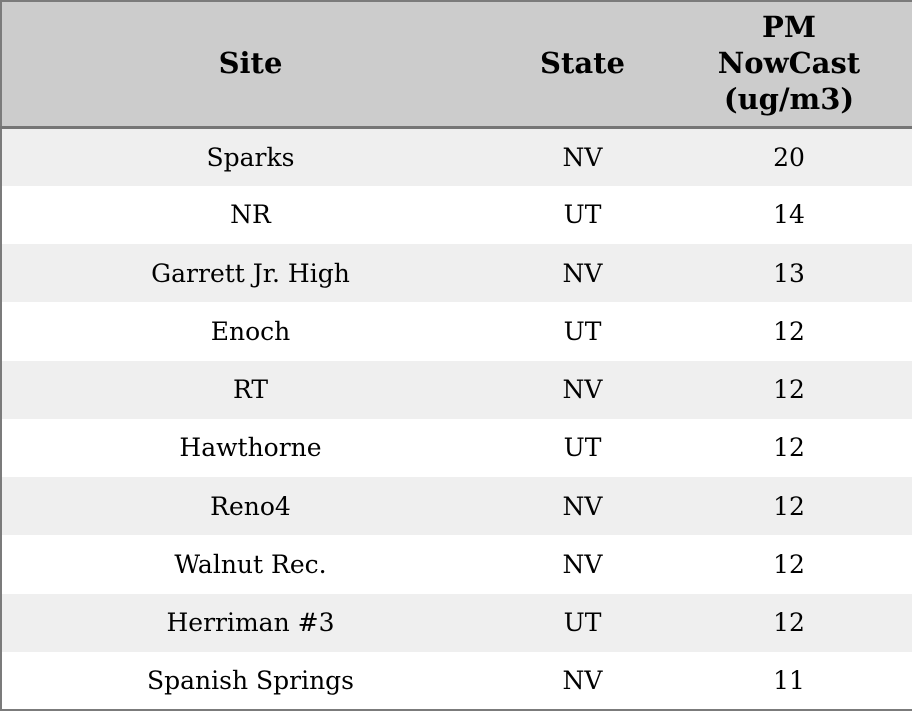 This screenshot has width=912, height=711. Describe the element at coordinates (250, 680) in the screenshot. I see `site-cell: Spanish Springs` at that location.